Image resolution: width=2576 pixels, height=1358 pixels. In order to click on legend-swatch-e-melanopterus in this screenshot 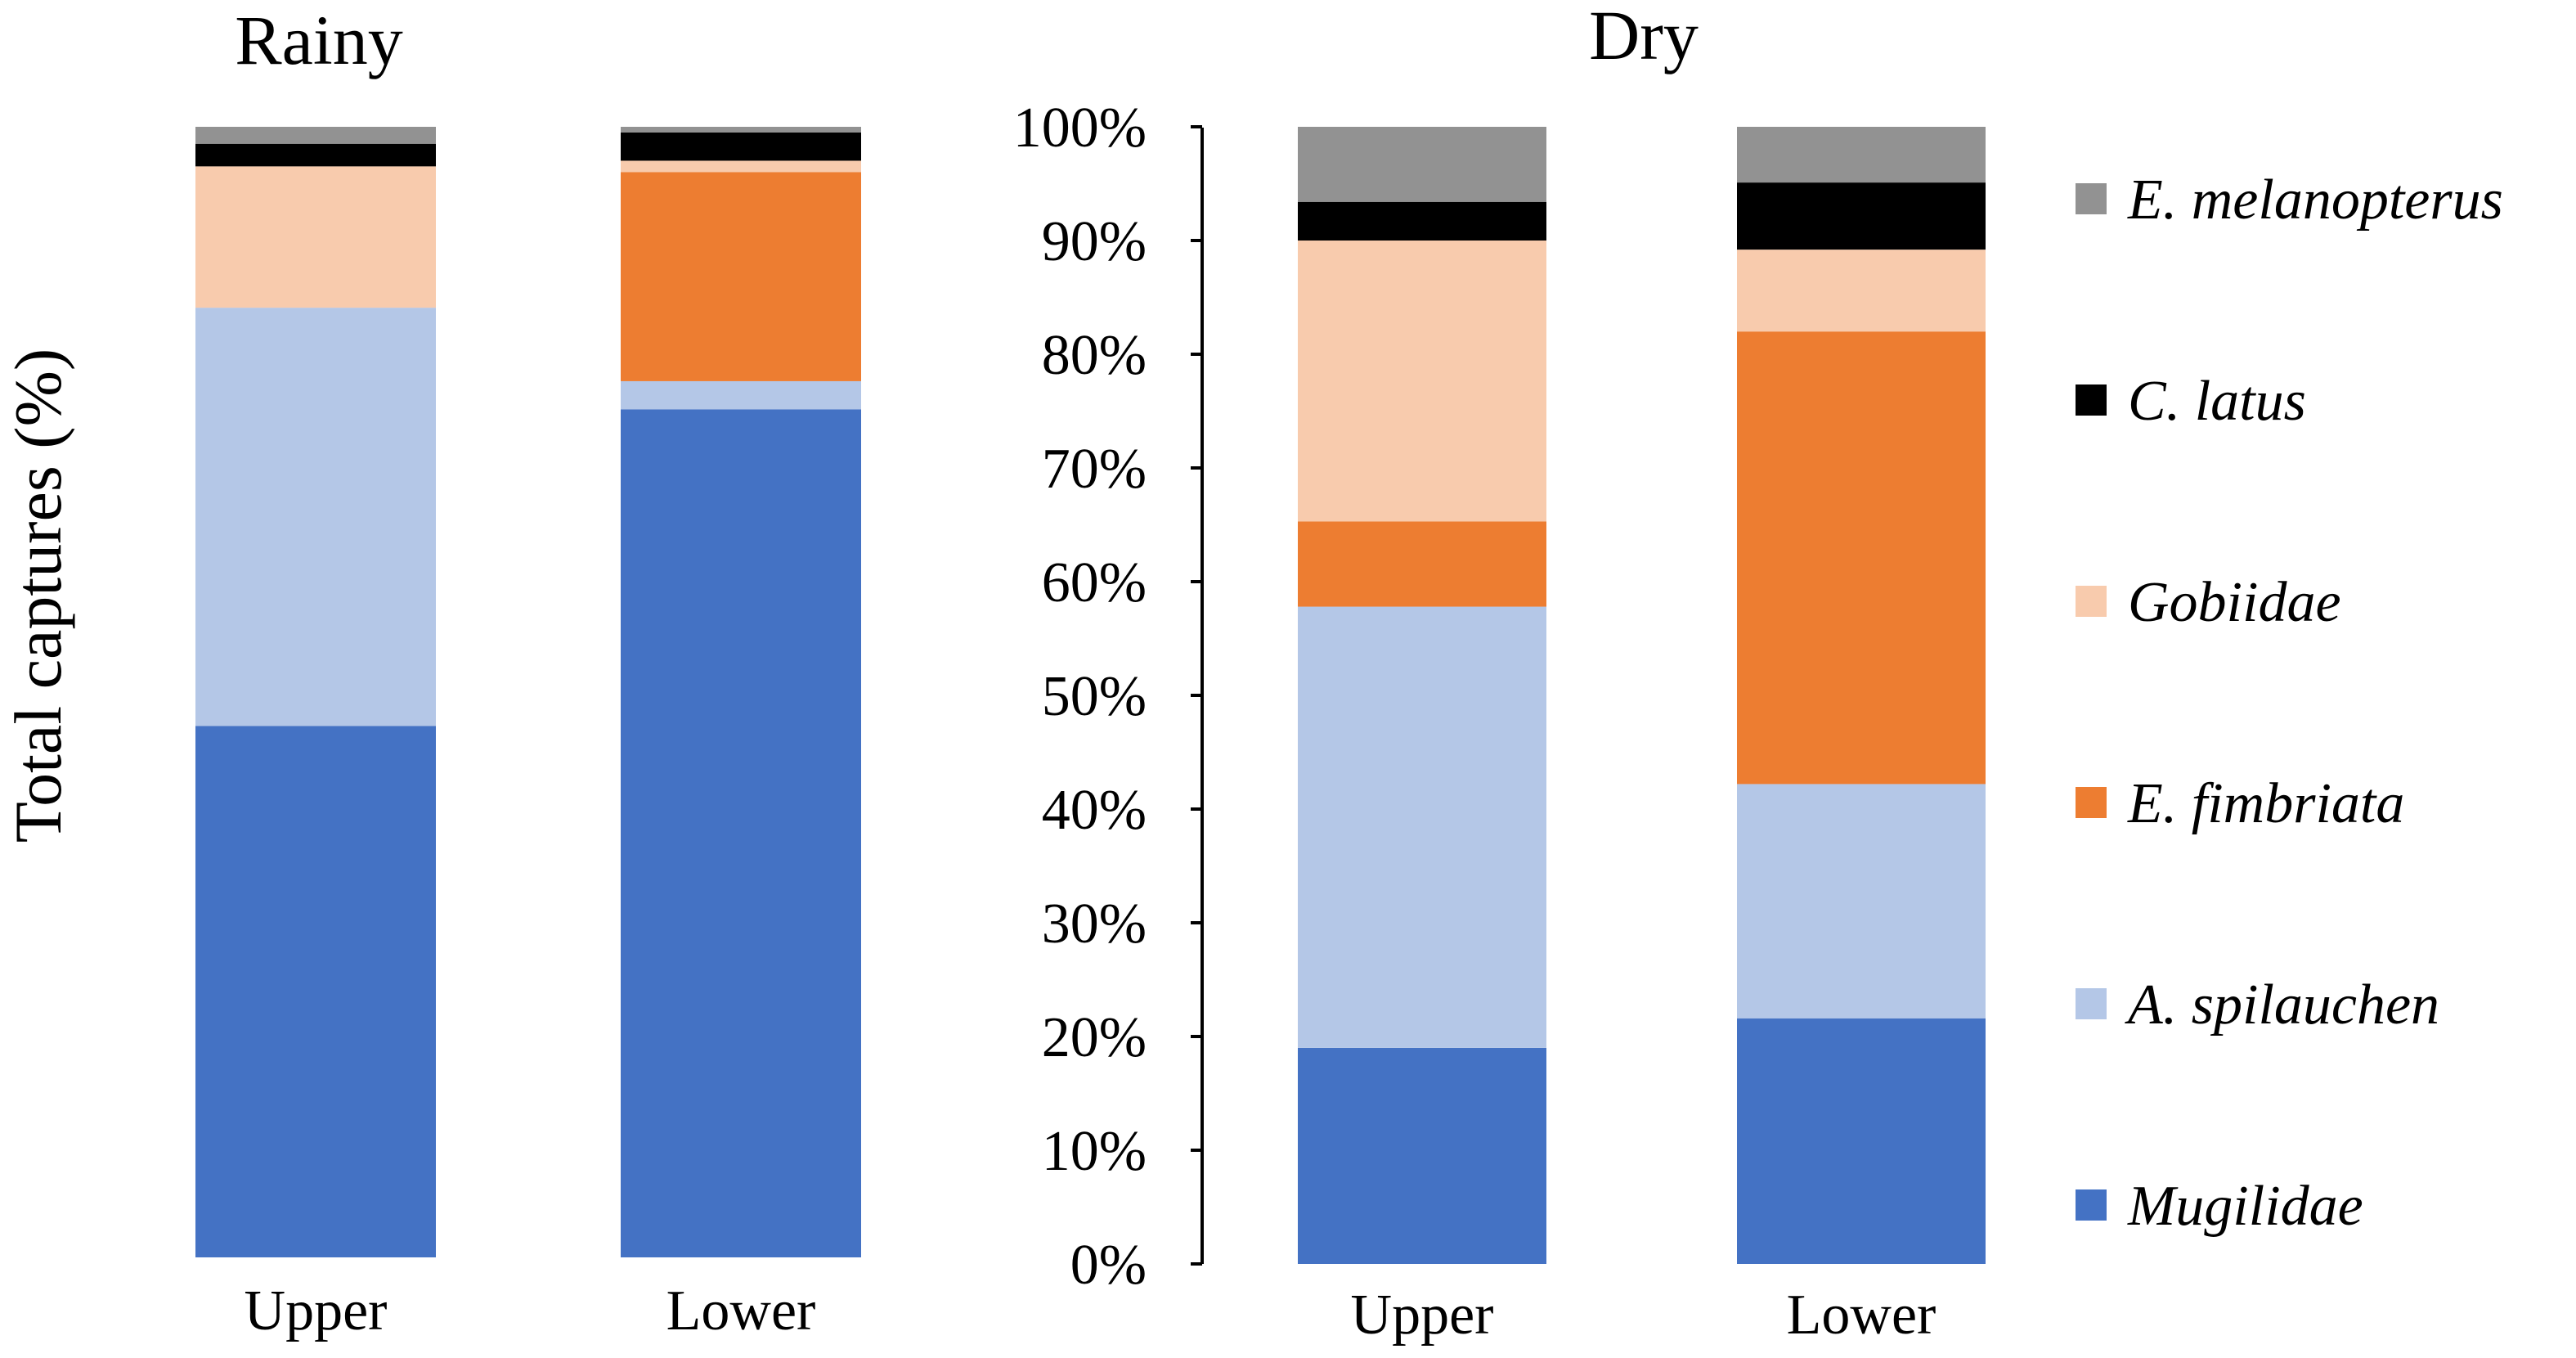, I will do `click(2091, 199)`.